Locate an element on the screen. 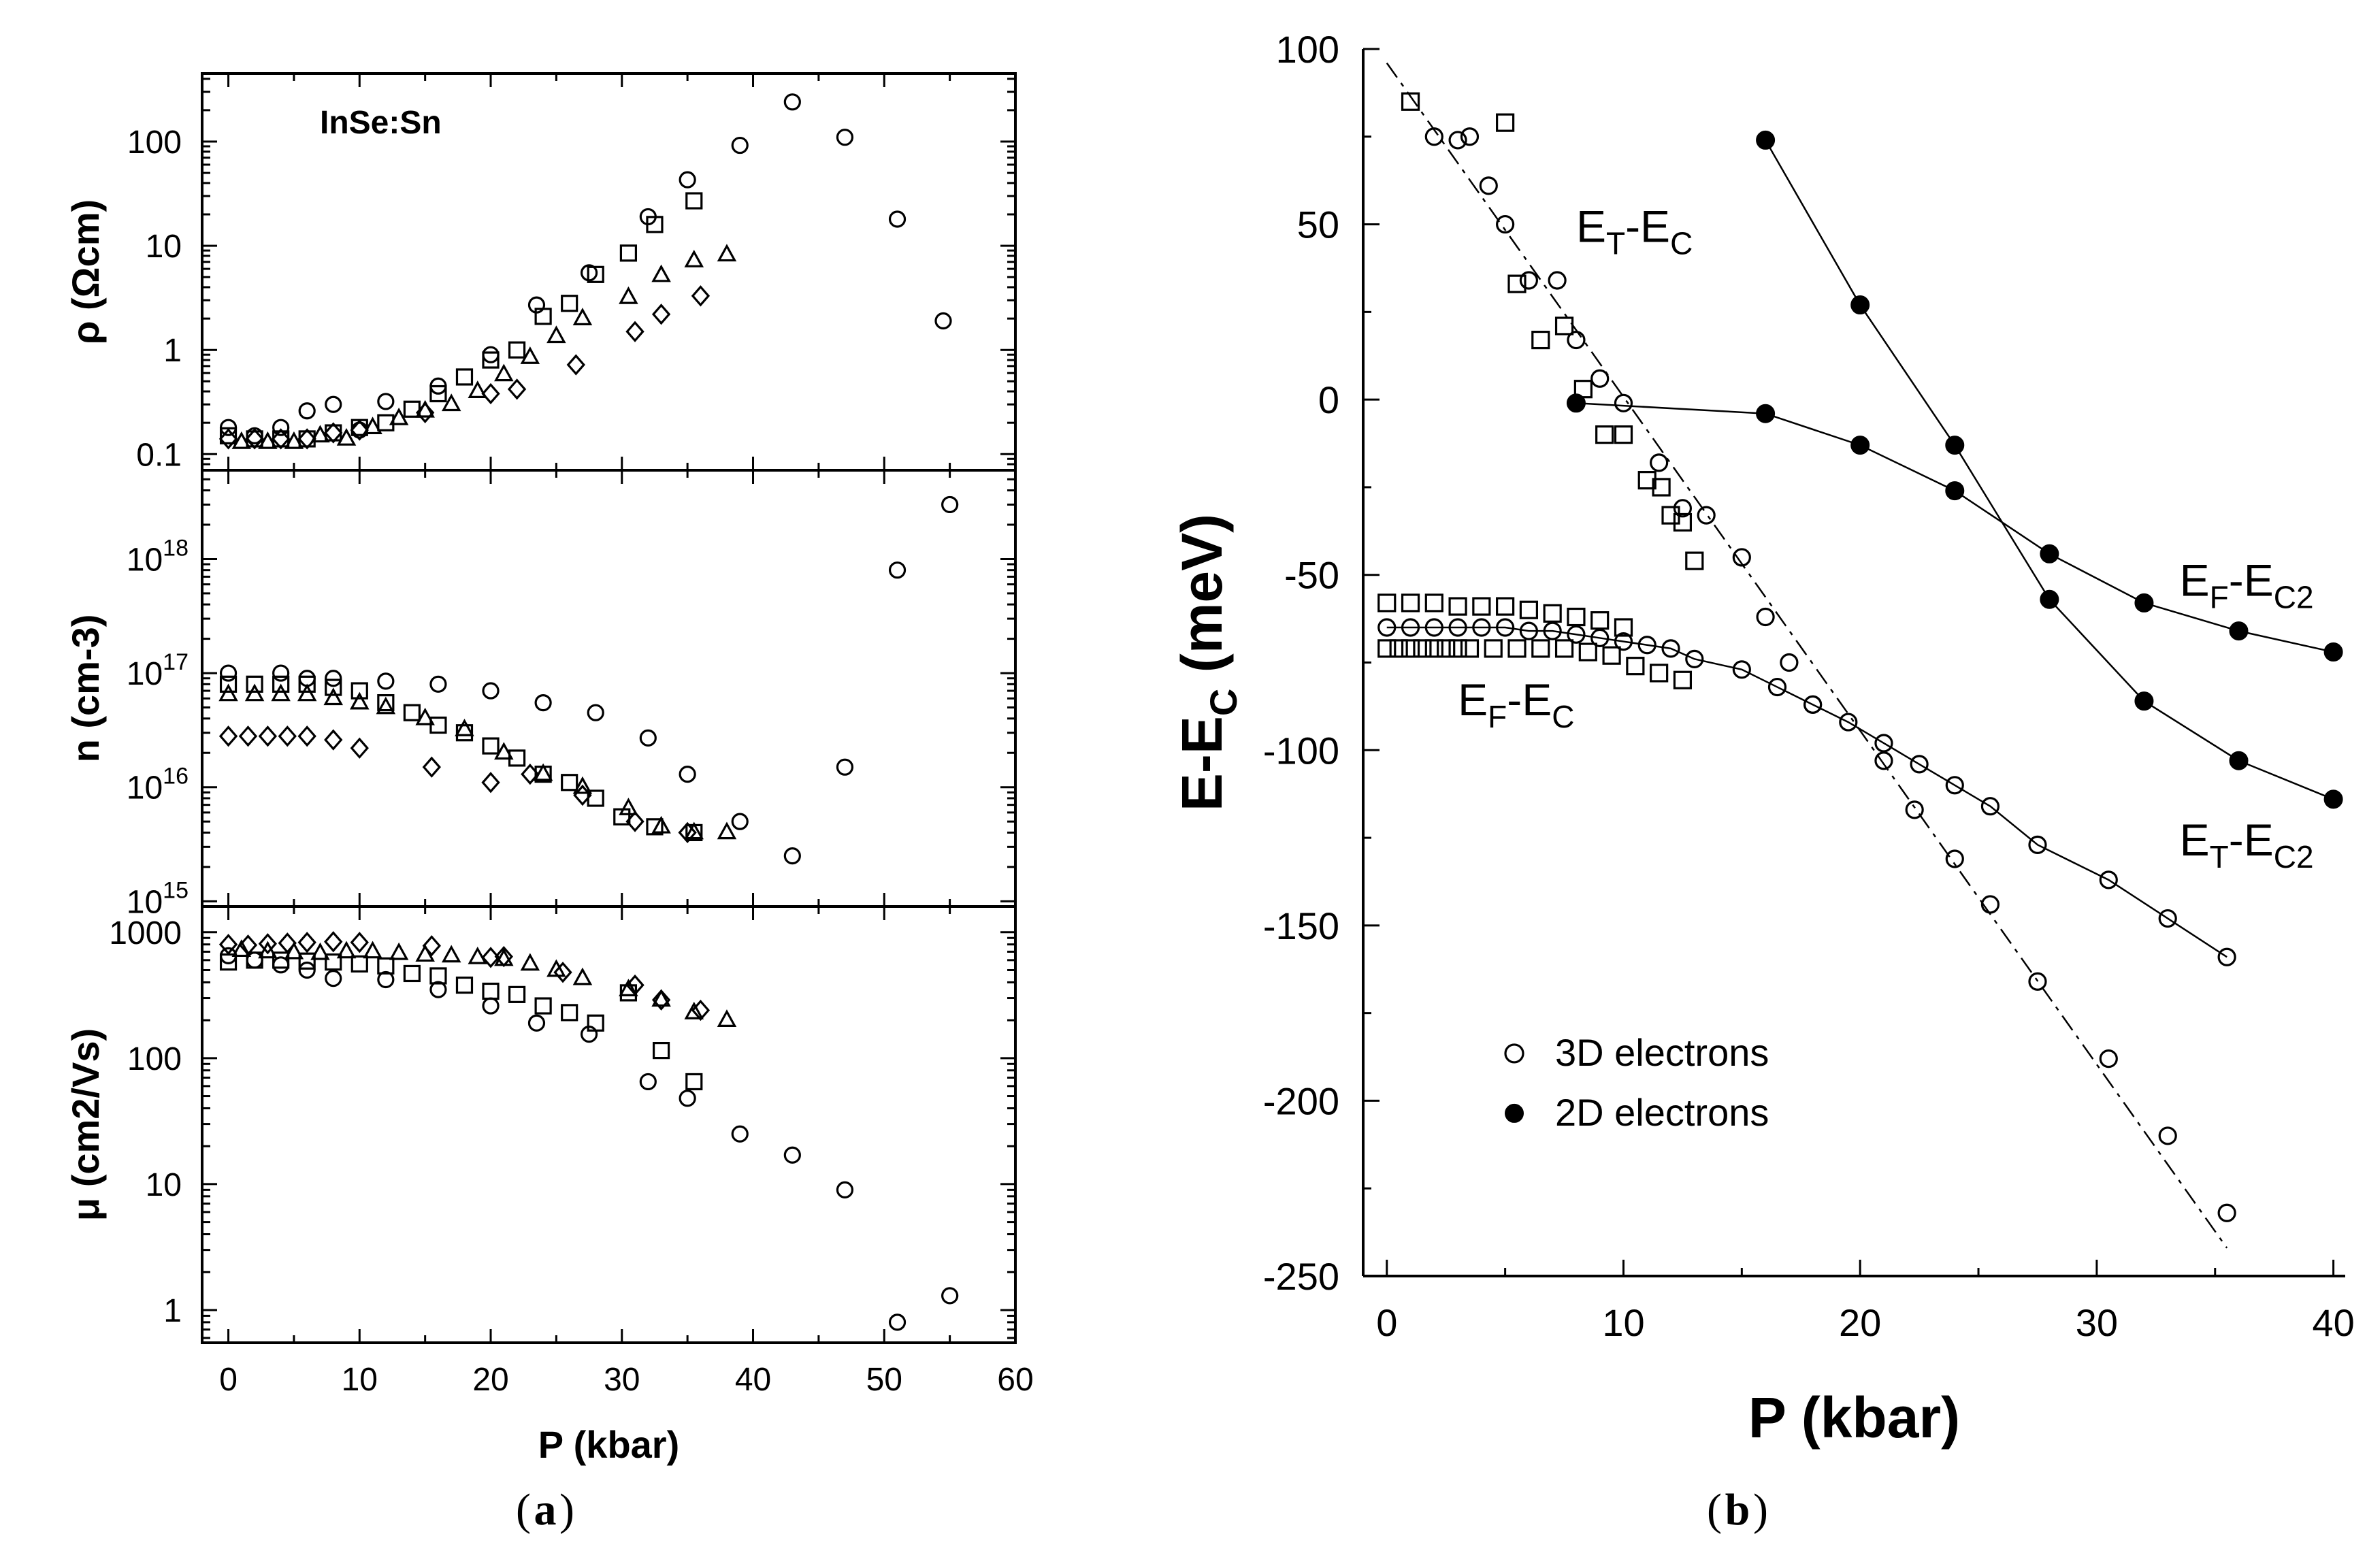  caption-a-letter: a is located at coordinates (546, 1510).